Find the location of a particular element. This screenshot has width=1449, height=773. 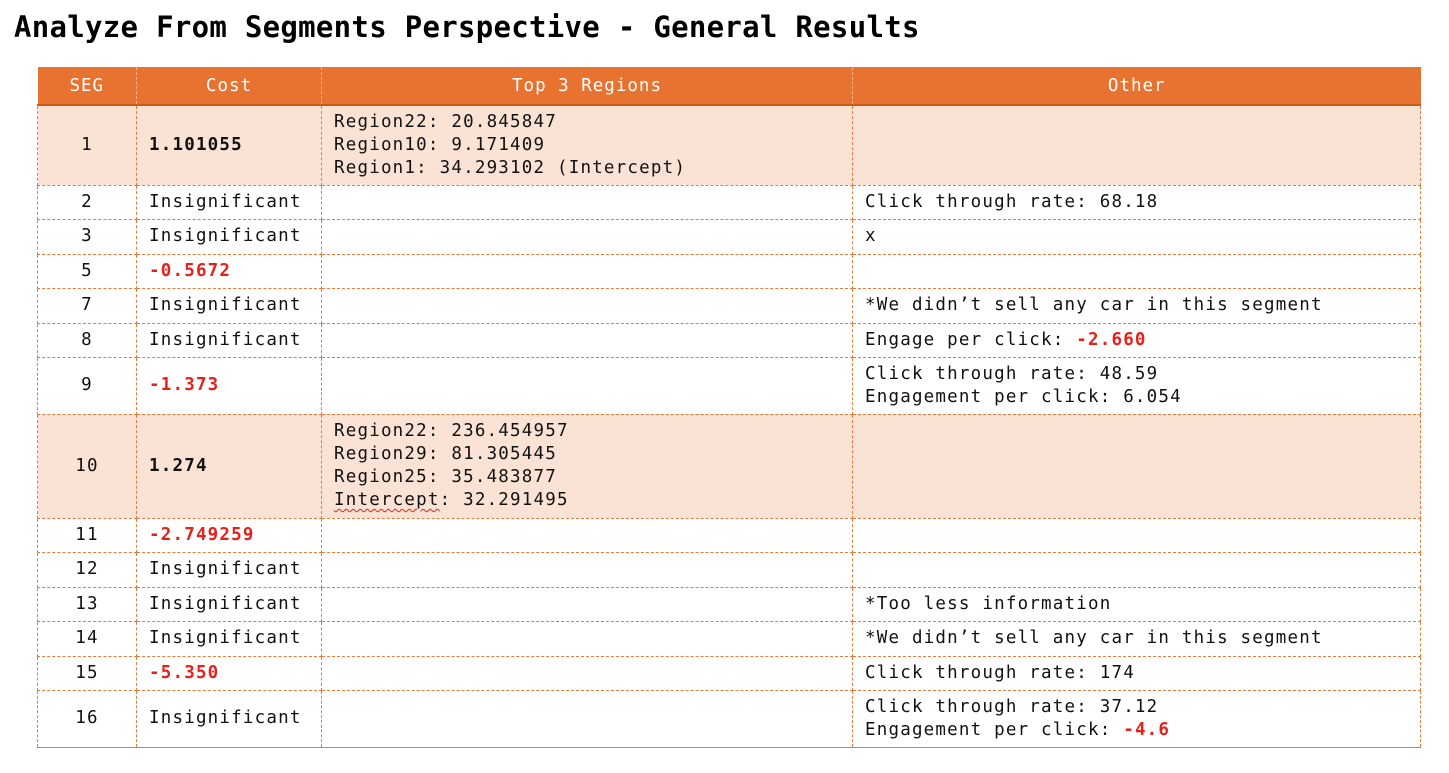

table-row: 3 Insignificant x is located at coordinates (729, 236).